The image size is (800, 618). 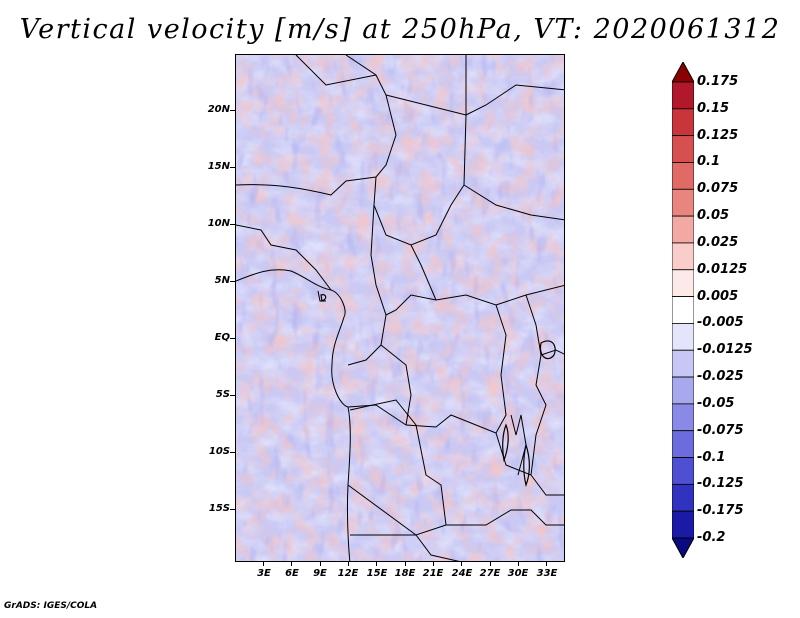 What do you see at coordinates (218, 109) in the screenshot?
I see `lat-label-20n: 20N` at bounding box center [218, 109].